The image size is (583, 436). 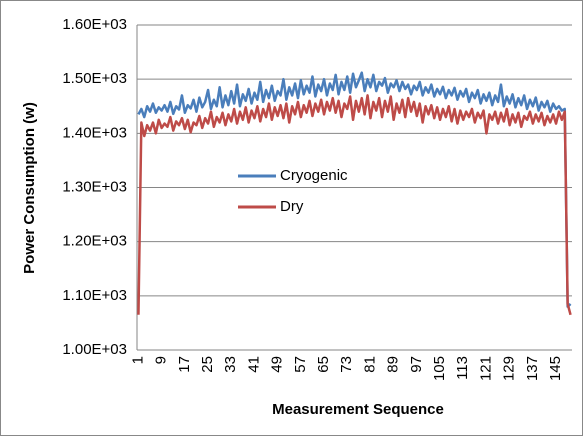 What do you see at coordinates (94, 132) in the screenshot?
I see `y-tick-label: 1.40E+03` at bounding box center [94, 132].